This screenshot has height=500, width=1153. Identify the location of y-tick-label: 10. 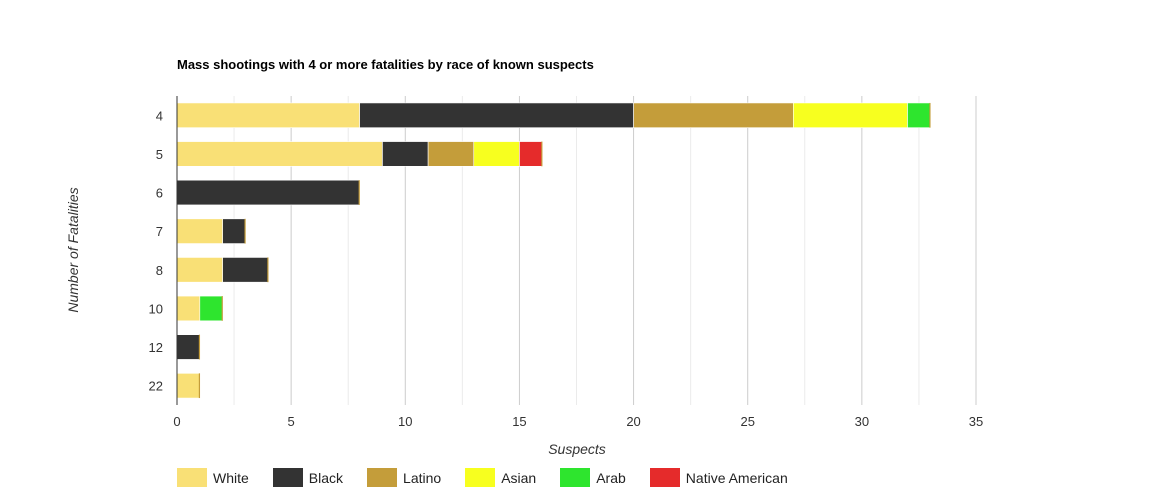
(156, 308).